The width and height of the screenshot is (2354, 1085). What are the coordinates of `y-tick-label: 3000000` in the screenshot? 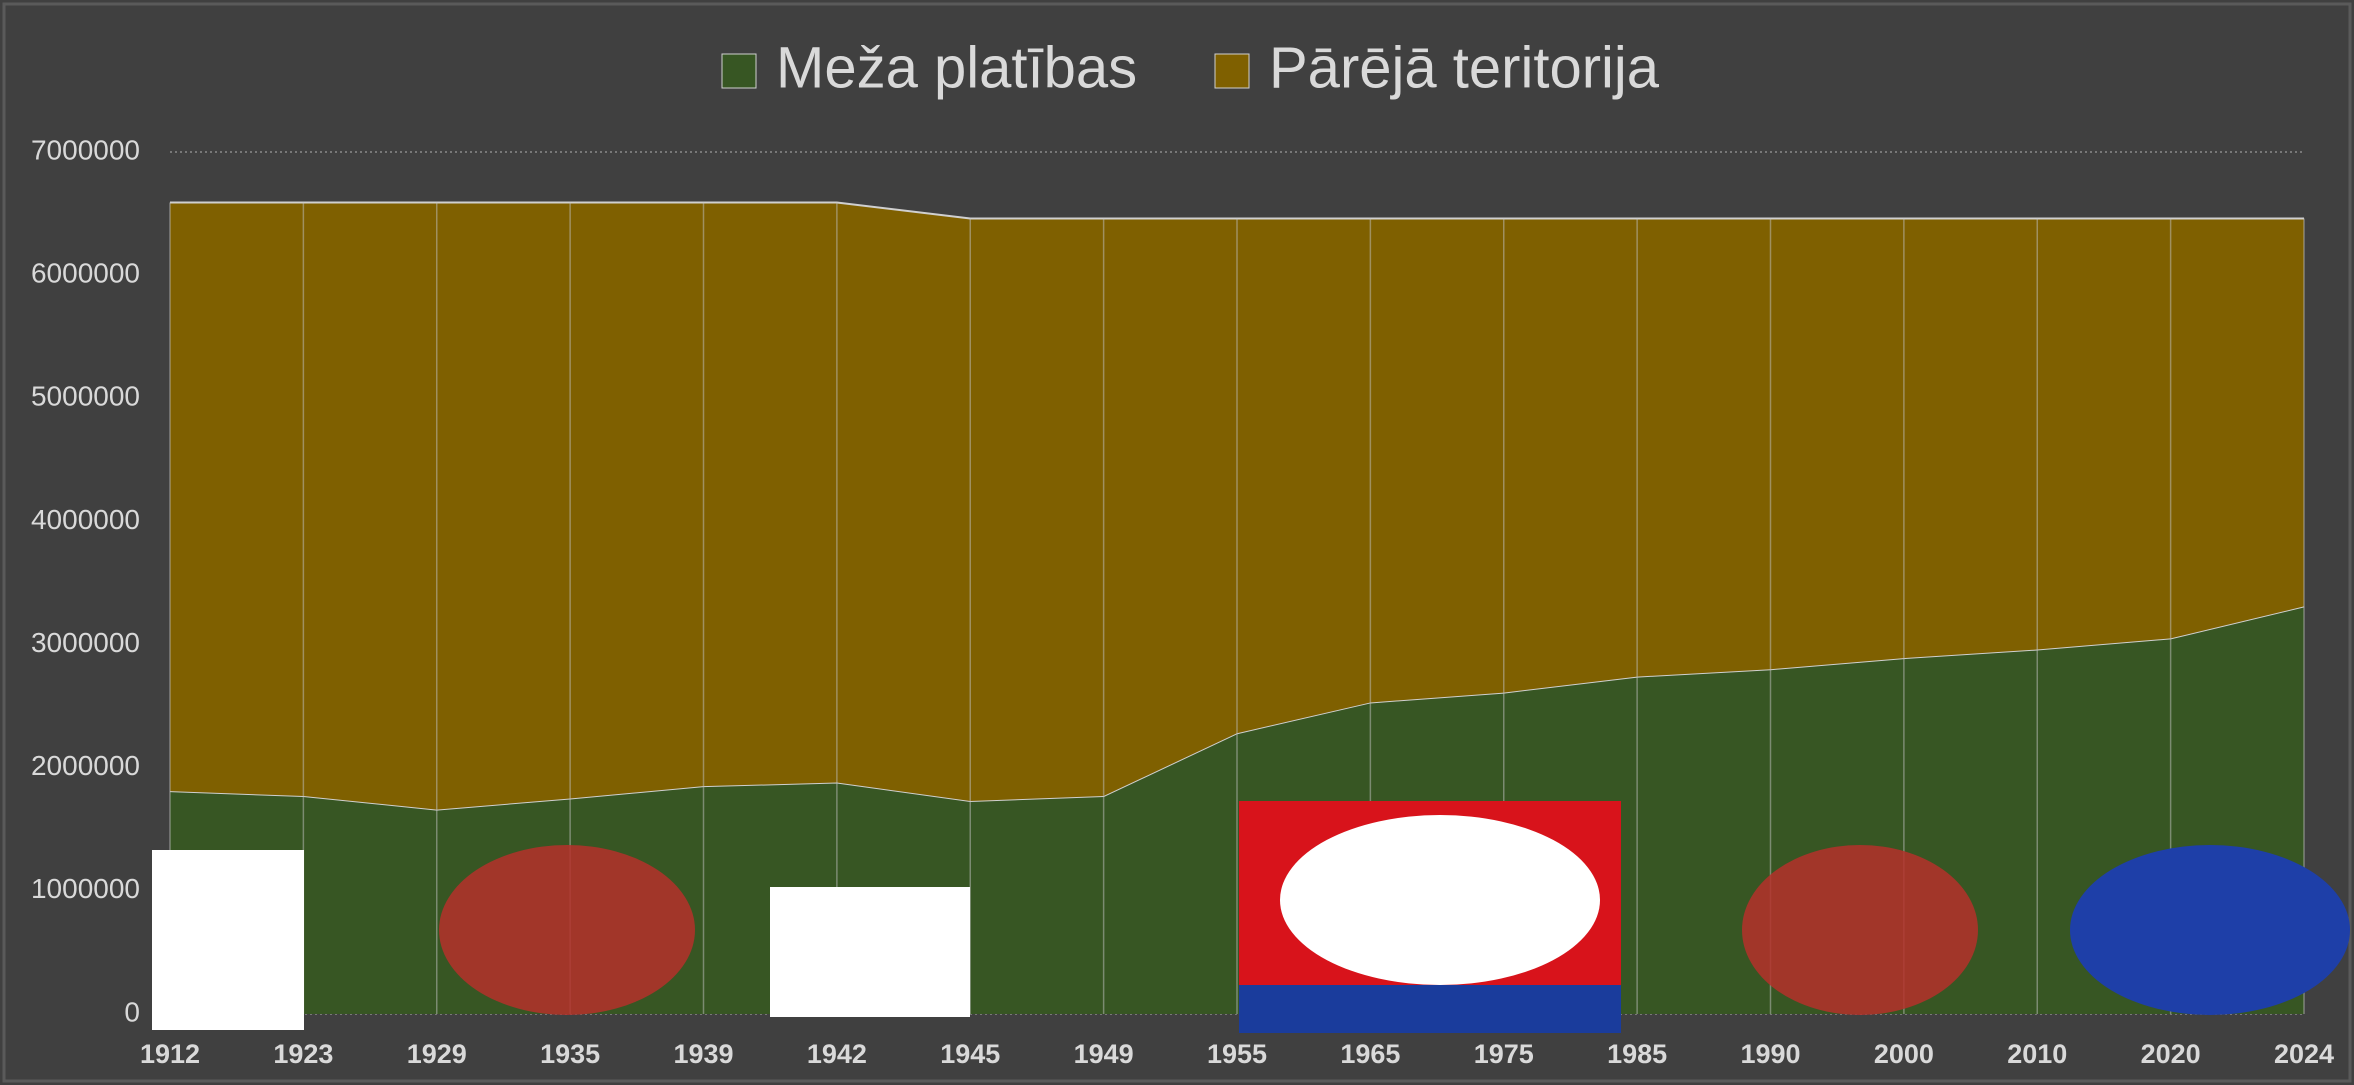 It's located at (85, 642).